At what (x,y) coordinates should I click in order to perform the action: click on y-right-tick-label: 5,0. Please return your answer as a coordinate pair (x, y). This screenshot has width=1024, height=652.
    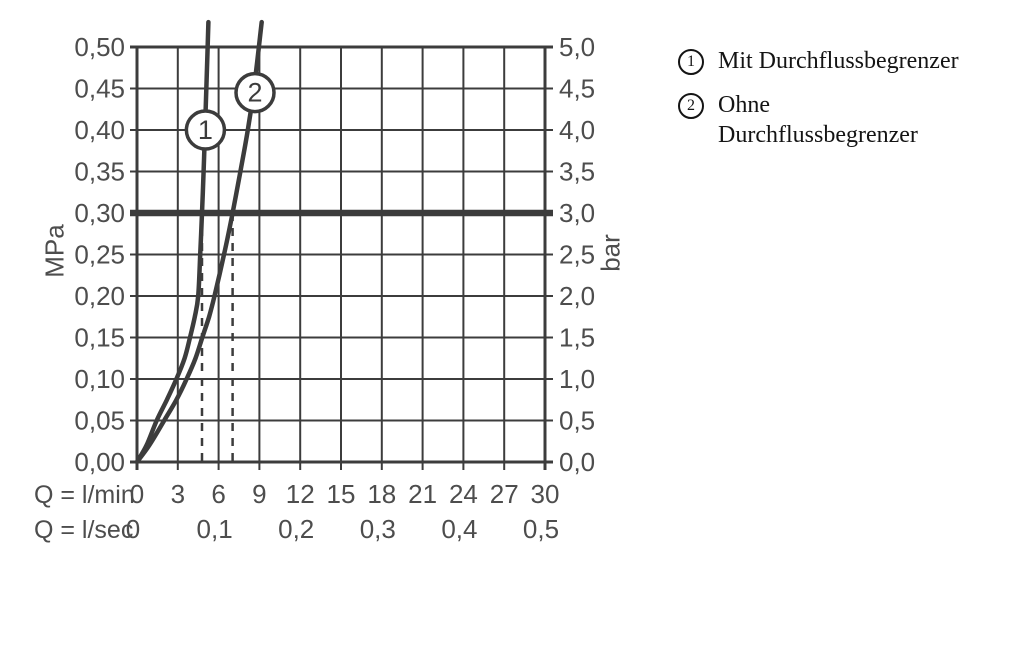
    Looking at the image, I should click on (577, 47).